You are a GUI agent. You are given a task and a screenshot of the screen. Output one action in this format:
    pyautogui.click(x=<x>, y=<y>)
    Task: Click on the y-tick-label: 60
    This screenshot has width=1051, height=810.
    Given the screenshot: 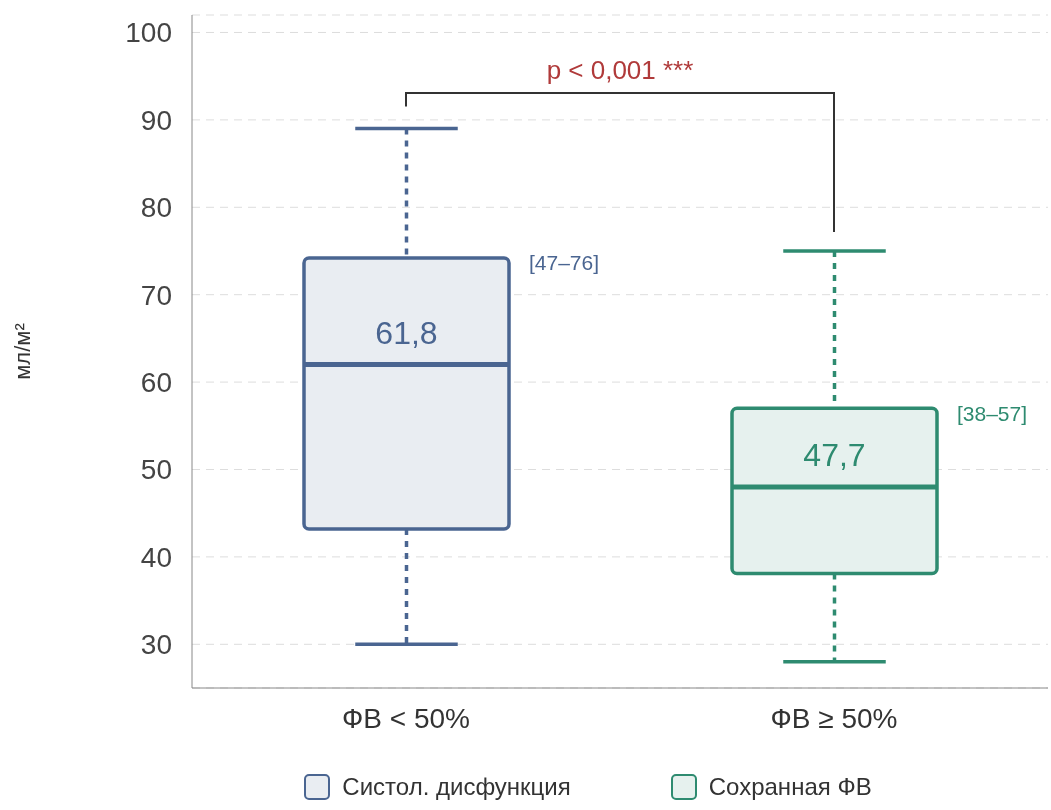 What is the action you would take?
    pyautogui.click(x=156, y=383)
    